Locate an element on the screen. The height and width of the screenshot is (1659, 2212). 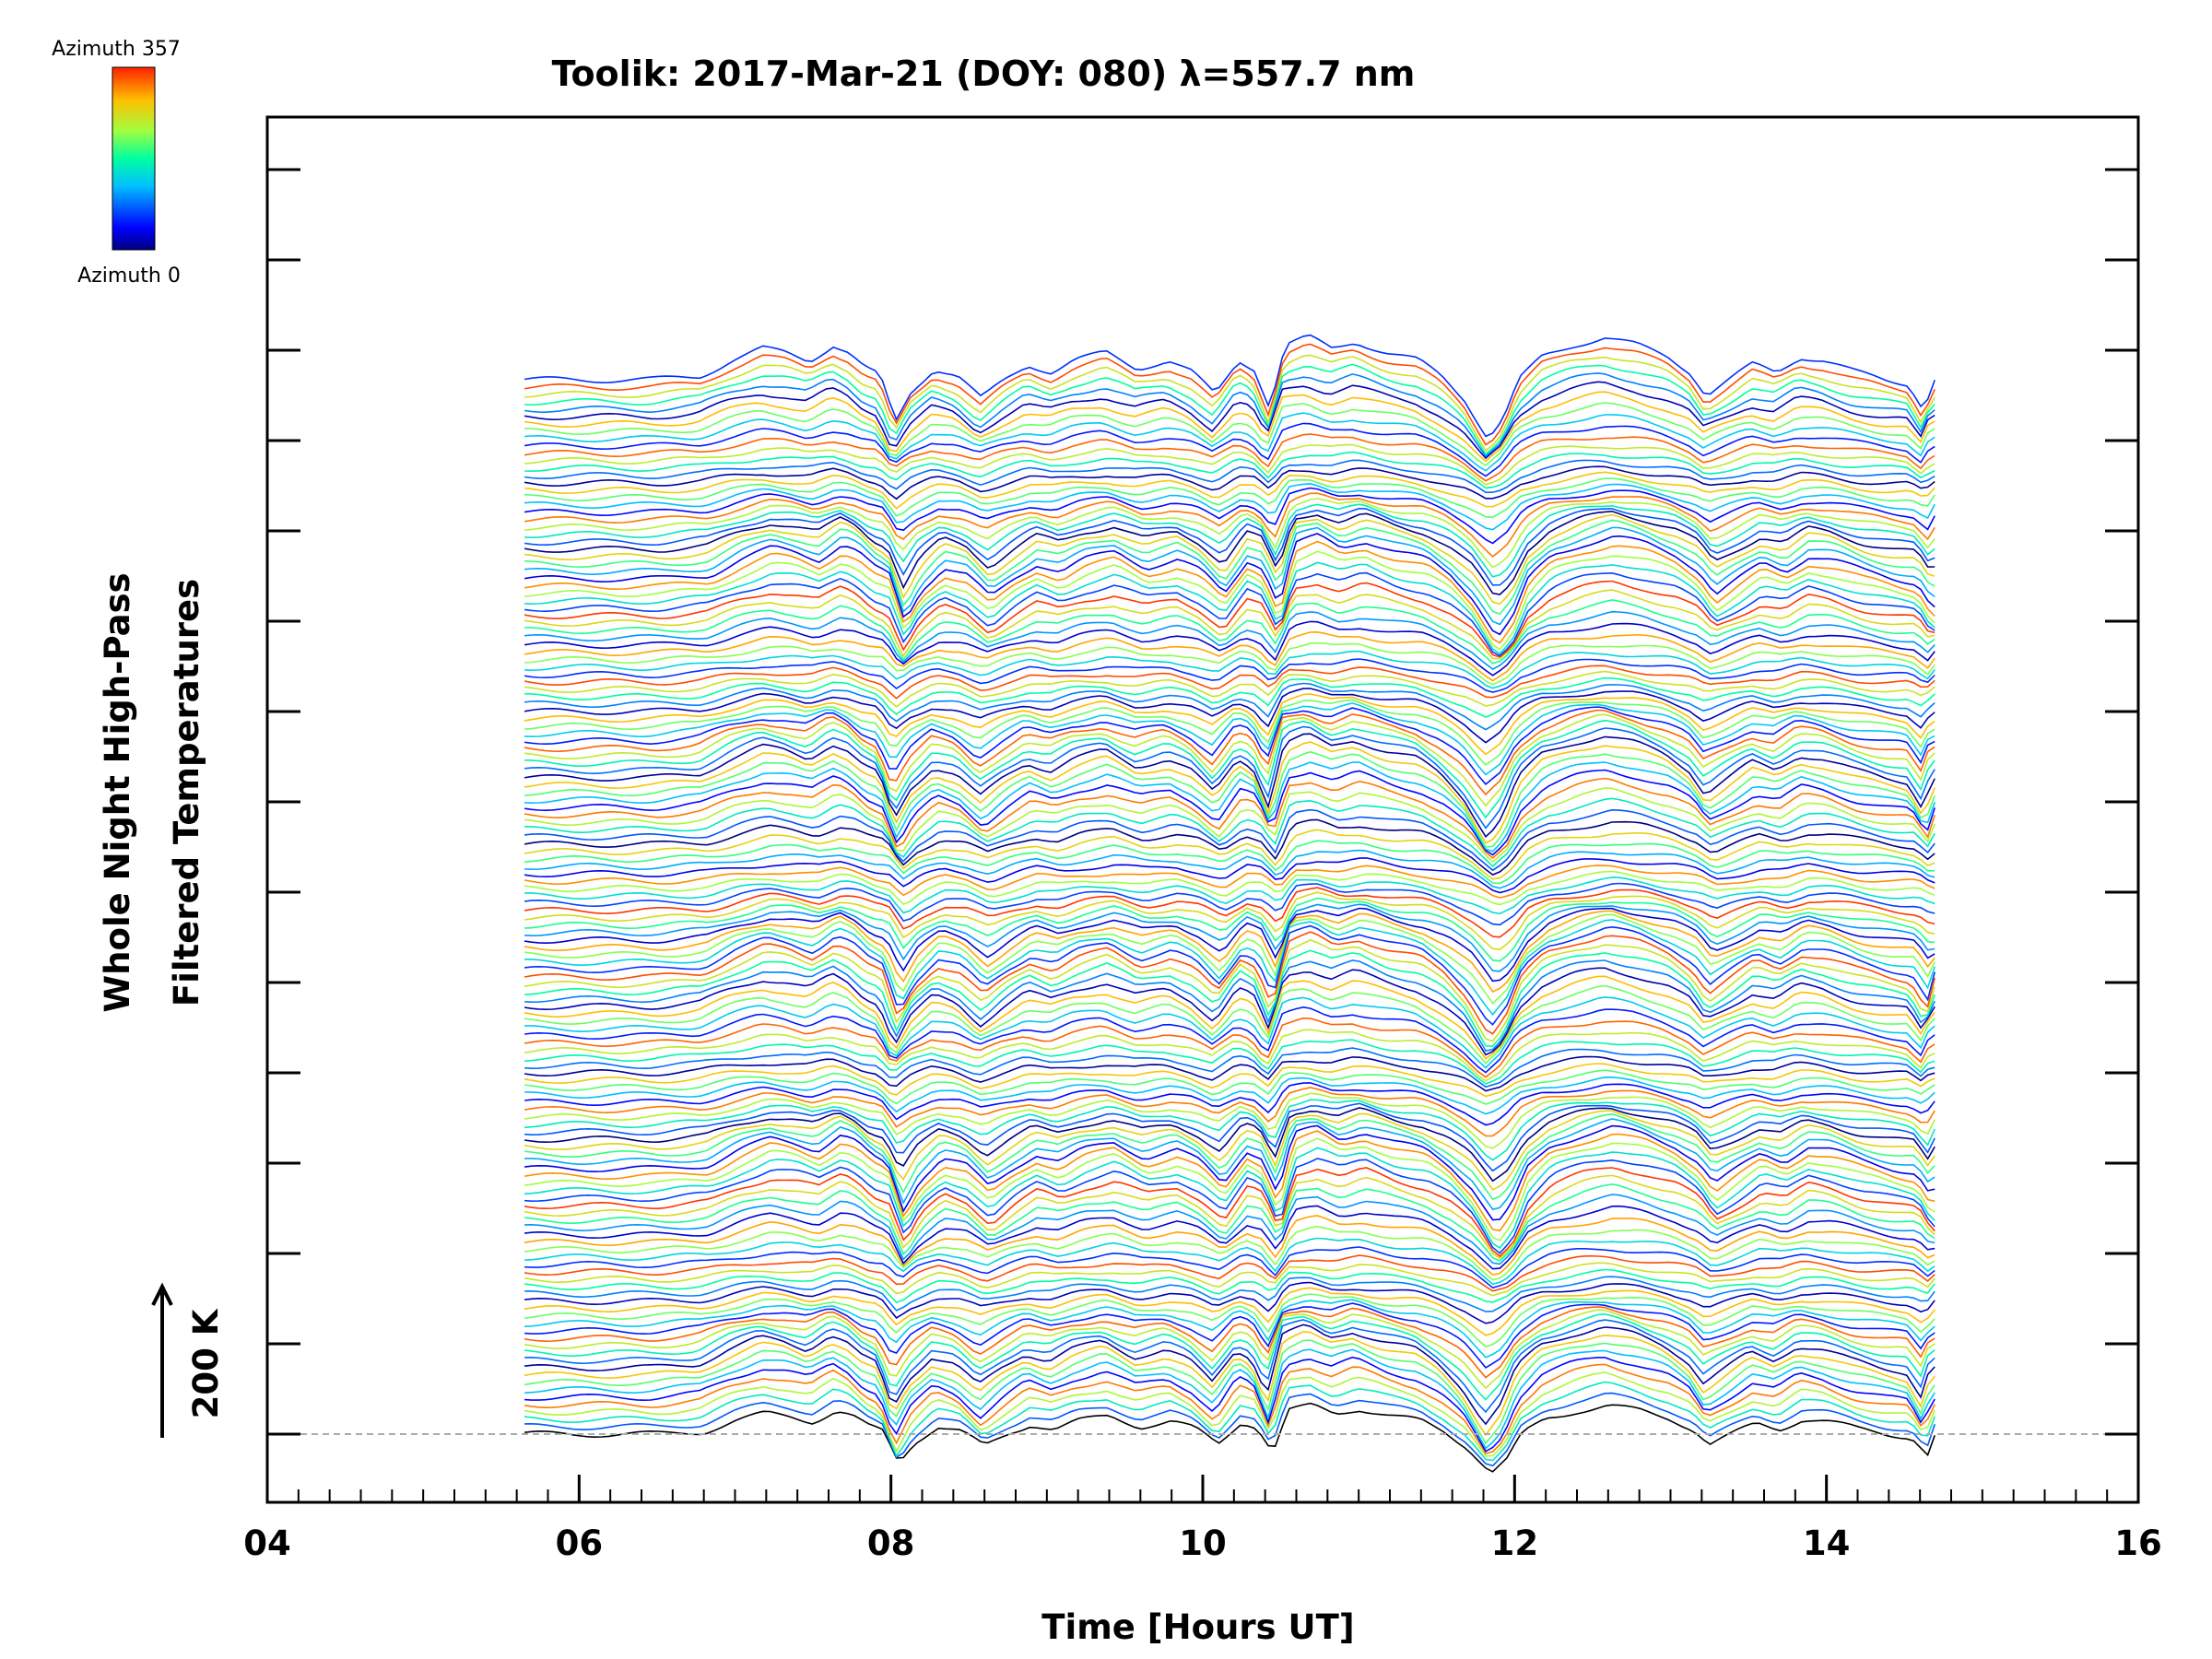
x-tick-label: 06 is located at coordinates (580, 1543).